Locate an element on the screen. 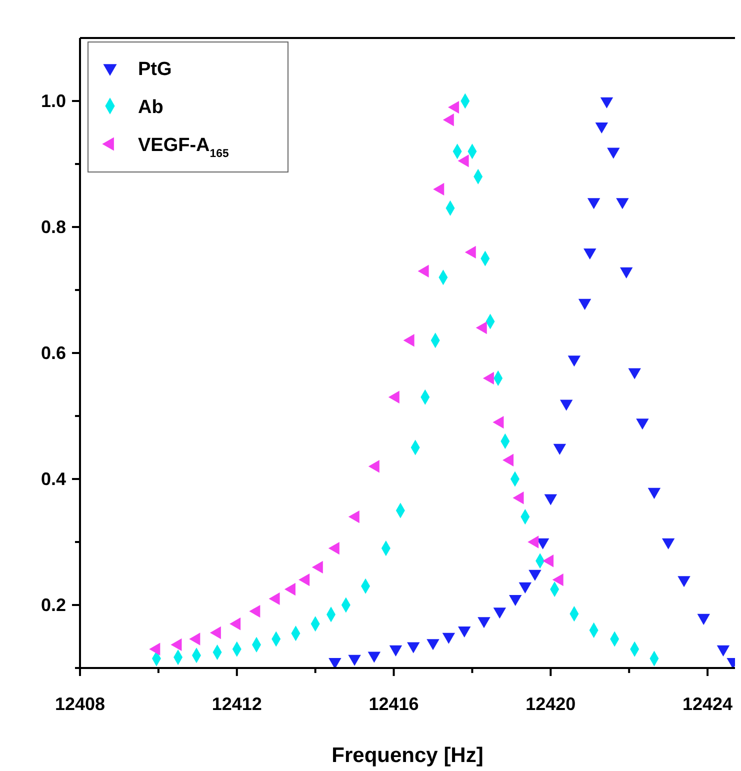  legend-label: VEGF-A$_{165}$ is located at coordinates (184, 147).